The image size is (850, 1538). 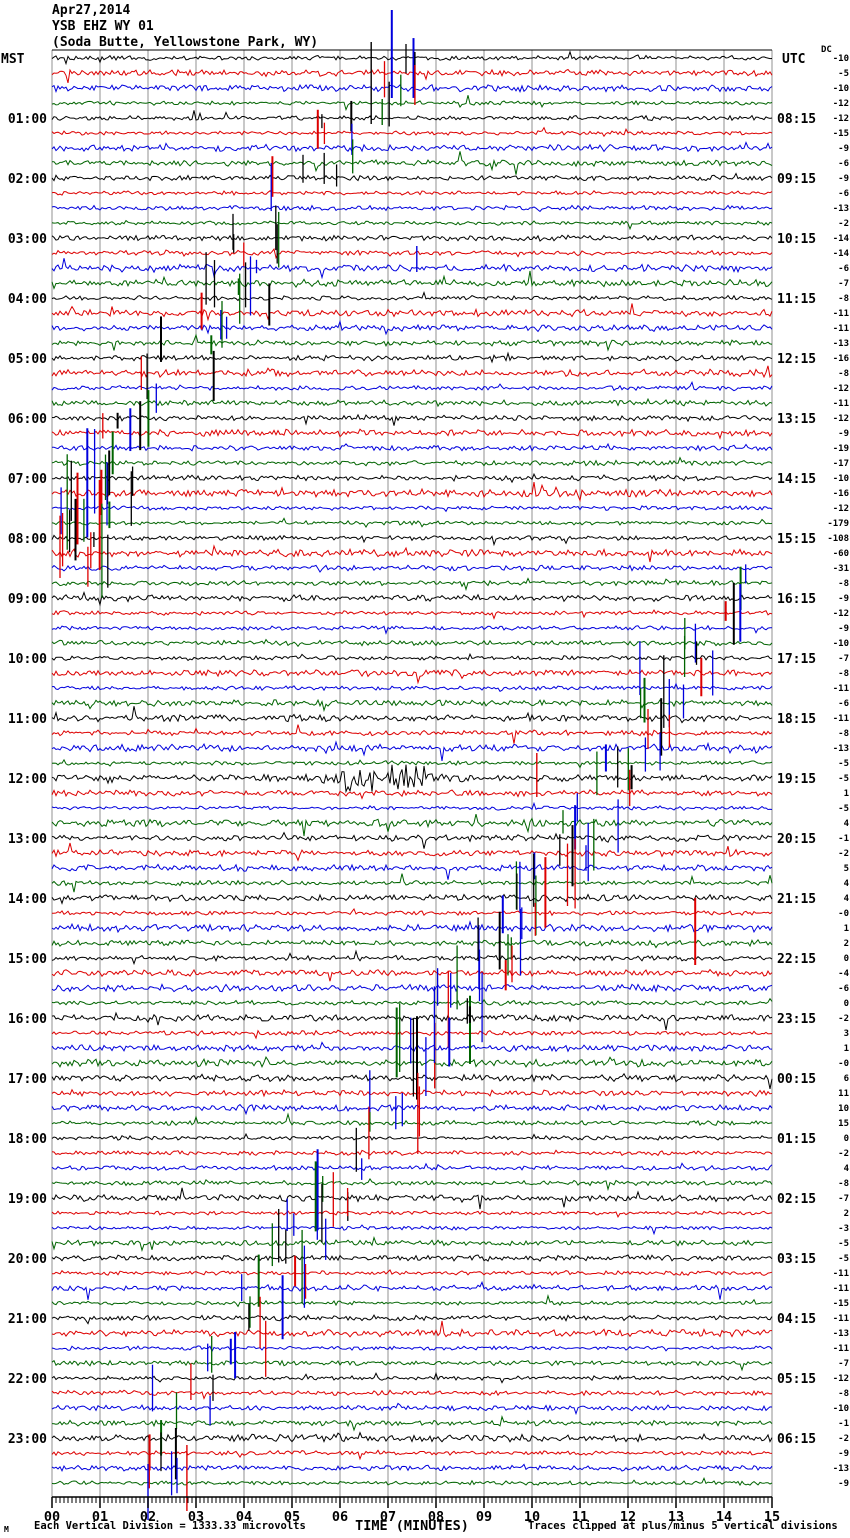 What do you see at coordinates (27, 1379) in the screenshot?
I see `hour-label: 22:00` at bounding box center [27, 1379].